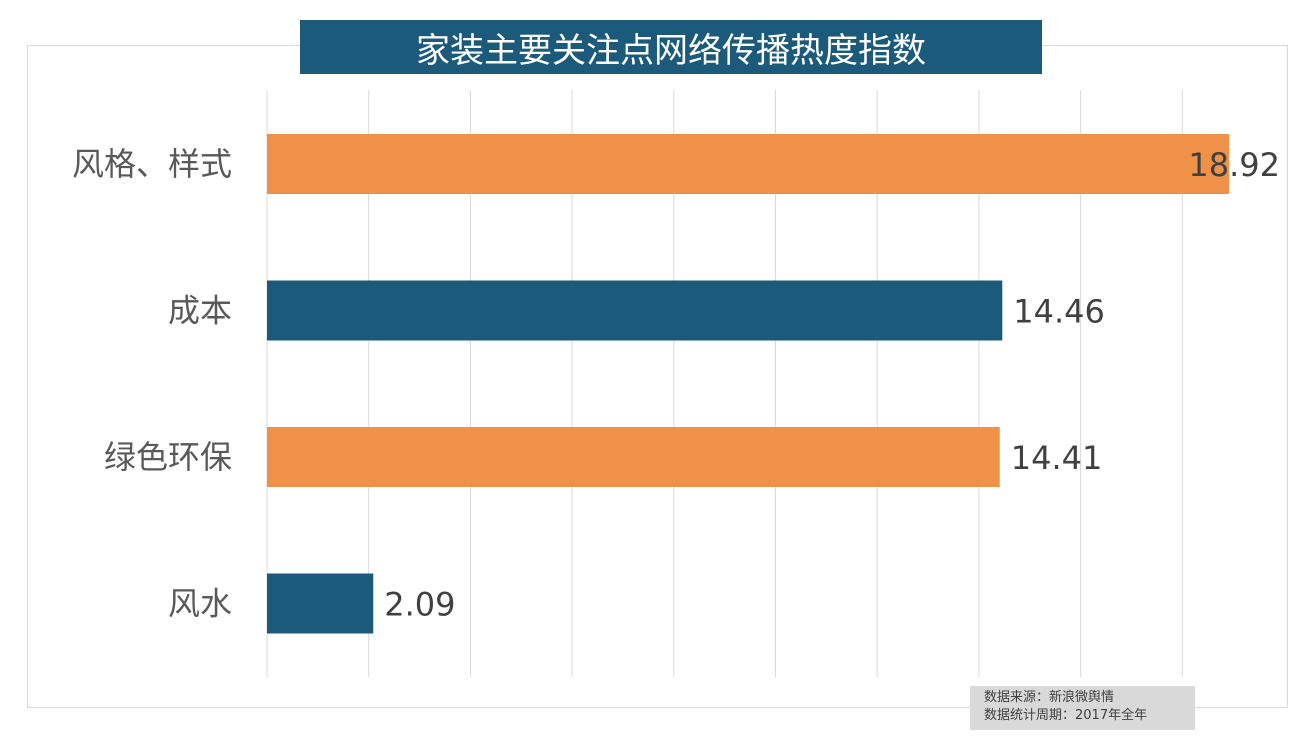  I want to click on category-label: 成本, so click(200, 311).